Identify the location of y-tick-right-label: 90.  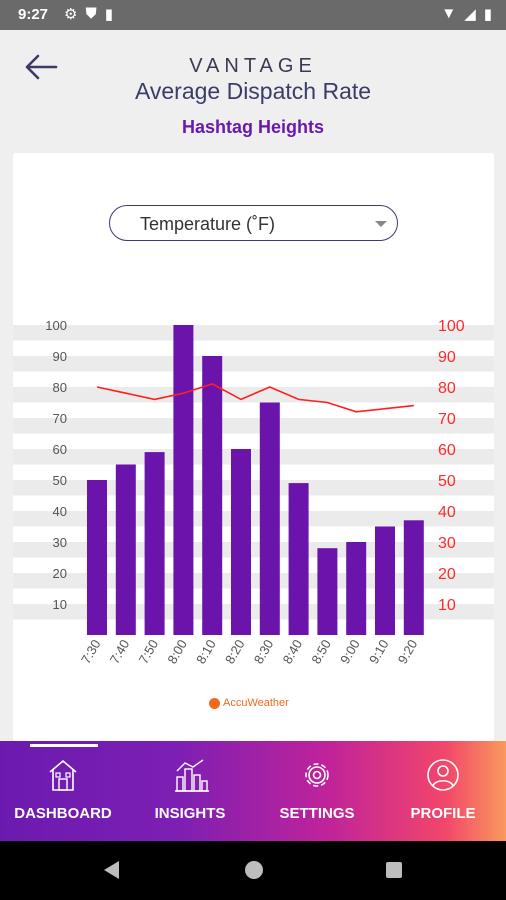
(447, 357).